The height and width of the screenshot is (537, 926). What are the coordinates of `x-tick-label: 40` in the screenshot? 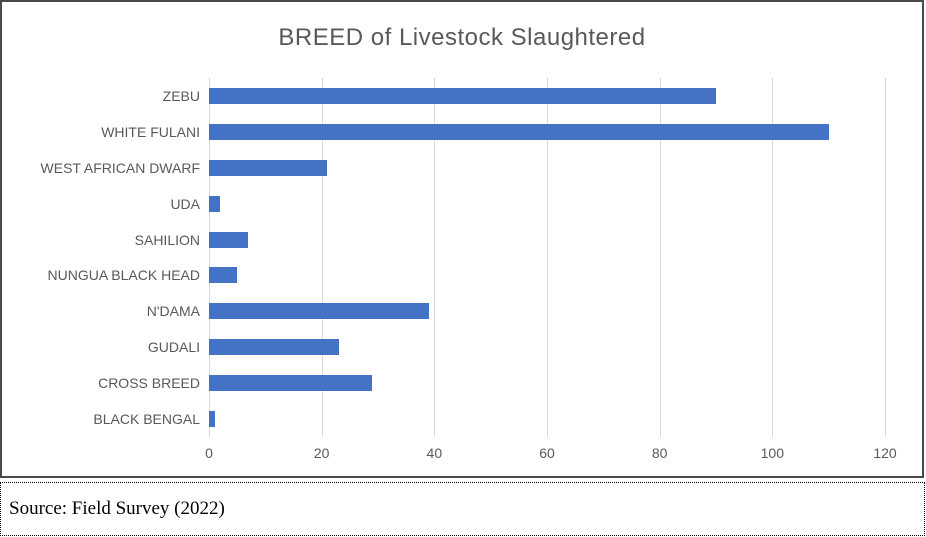 It's located at (434, 453).